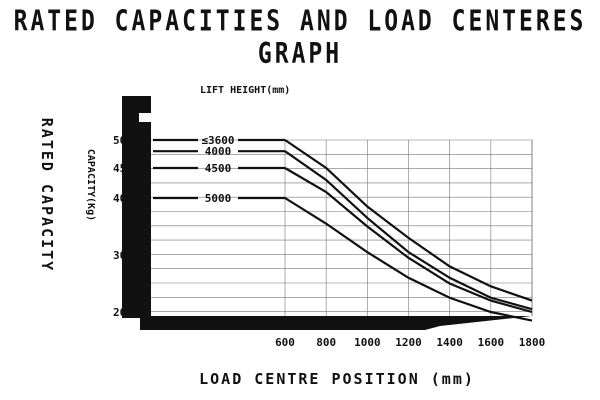  What do you see at coordinates (47, 195) in the screenshot?
I see `y-axis-title: RATED CAPACITY` at bounding box center [47, 195].